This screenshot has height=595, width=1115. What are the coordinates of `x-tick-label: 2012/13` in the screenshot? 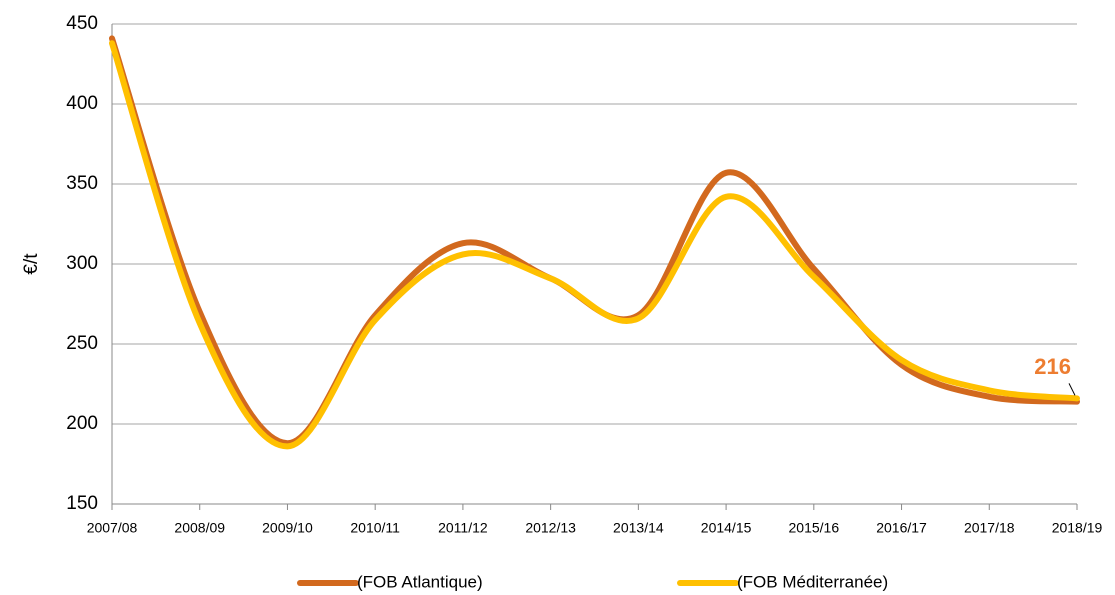 It's located at (550, 528).